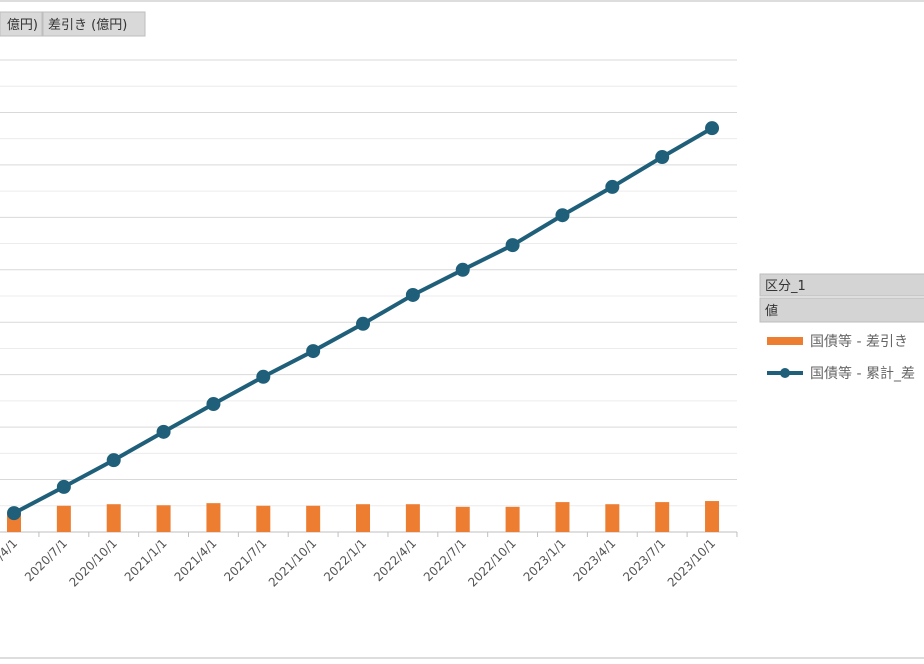 Image resolution: width=924 pixels, height=664 pixels. What do you see at coordinates (841, 285) in the screenshot?
I see `legend-field-button` at bounding box center [841, 285].